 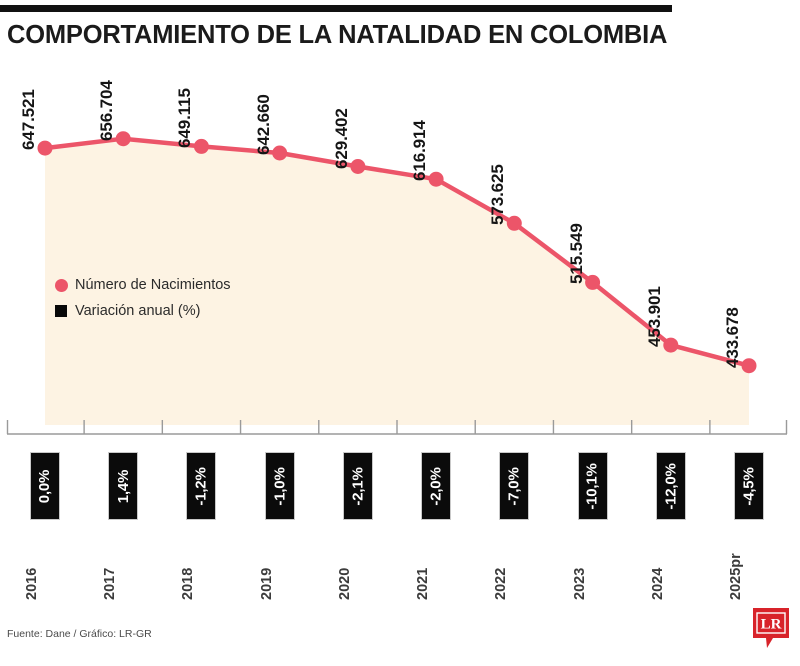 What do you see at coordinates (263, 124) in the screenshot?
I see `data-point-value-label: 642.660` at bounding box center [263, 124].